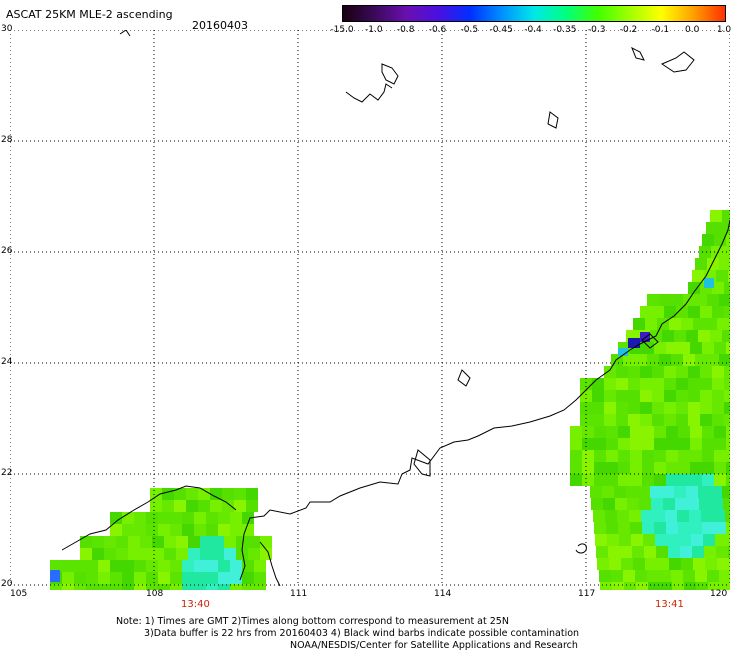 The image size is (740, 651). Describe the element at coordinates (270, 564) in the screenshot. I see `peninsula-outline` at that location.